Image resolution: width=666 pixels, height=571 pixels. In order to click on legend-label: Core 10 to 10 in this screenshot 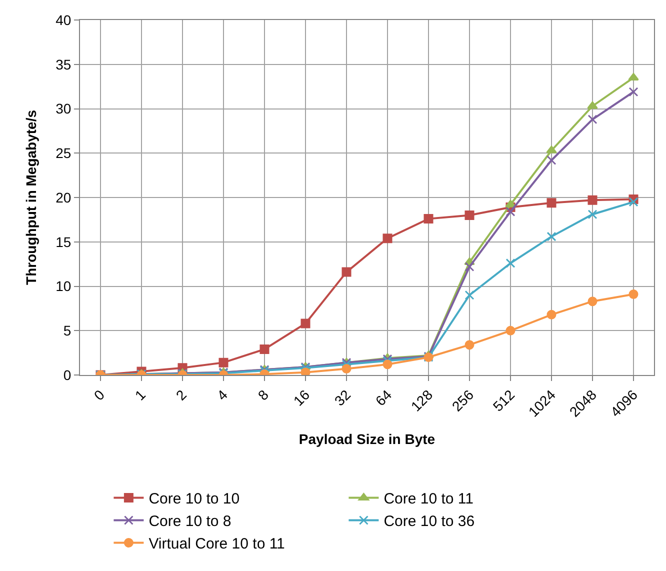, I will do `click(194, 499)`.